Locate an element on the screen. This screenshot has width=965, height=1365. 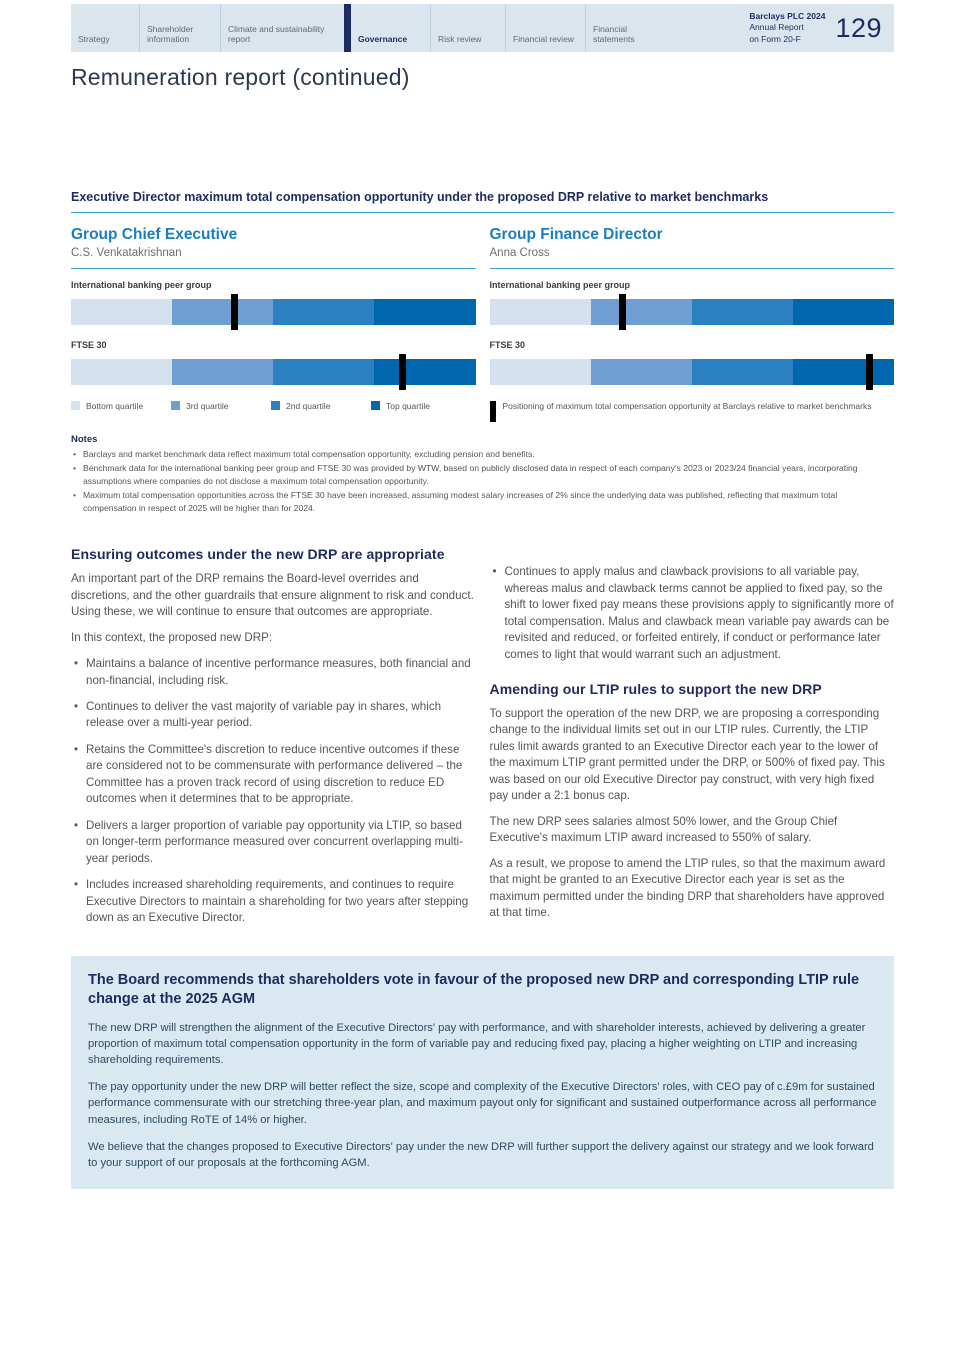
page-number: 129 is located at coordinates (858, 27).